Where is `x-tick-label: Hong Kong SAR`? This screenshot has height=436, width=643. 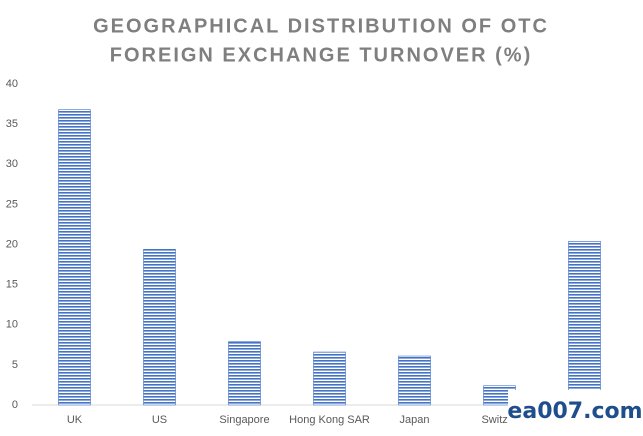 x-tick-label: Hong Kong SAR is located at coordinates (329, 420).